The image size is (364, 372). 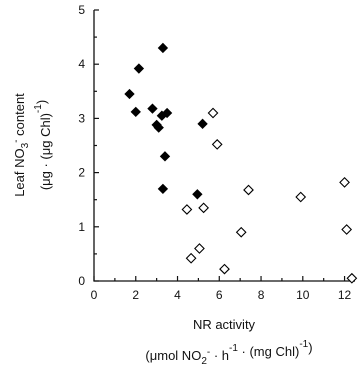 What do you see at coordinates (21, 145) in the screenshot?
I see `y-axis-title-line1: Leaf NO3- content` at bounding box center [21, 145].